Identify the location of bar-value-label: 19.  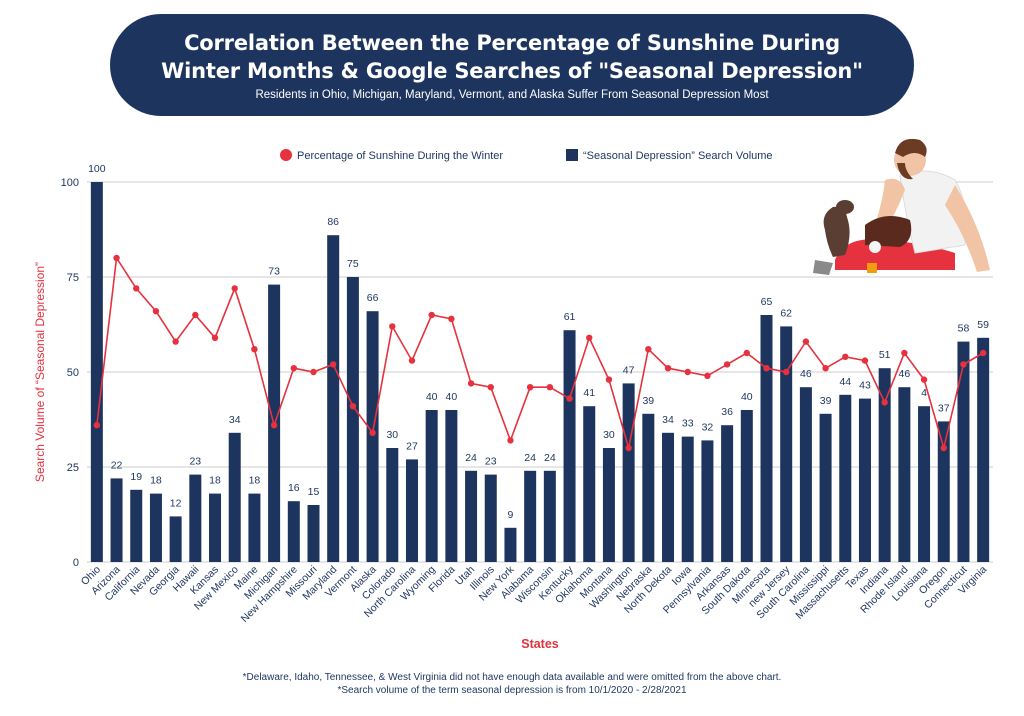
(136, 477).